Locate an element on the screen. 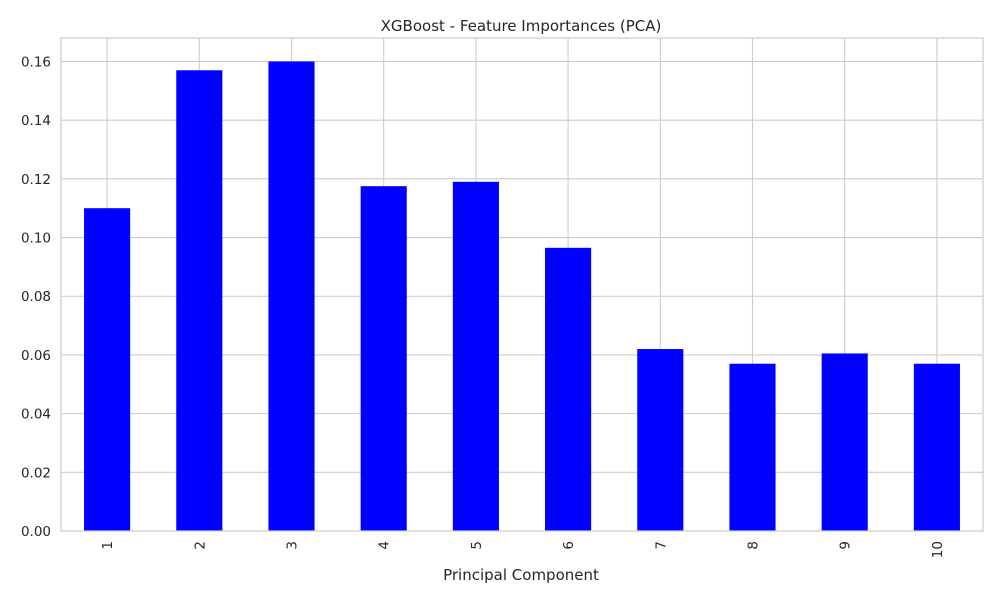 The width and height of the screenshot is (1000, 604). x-tick-label: 7 is located at coordinates (661, 545).